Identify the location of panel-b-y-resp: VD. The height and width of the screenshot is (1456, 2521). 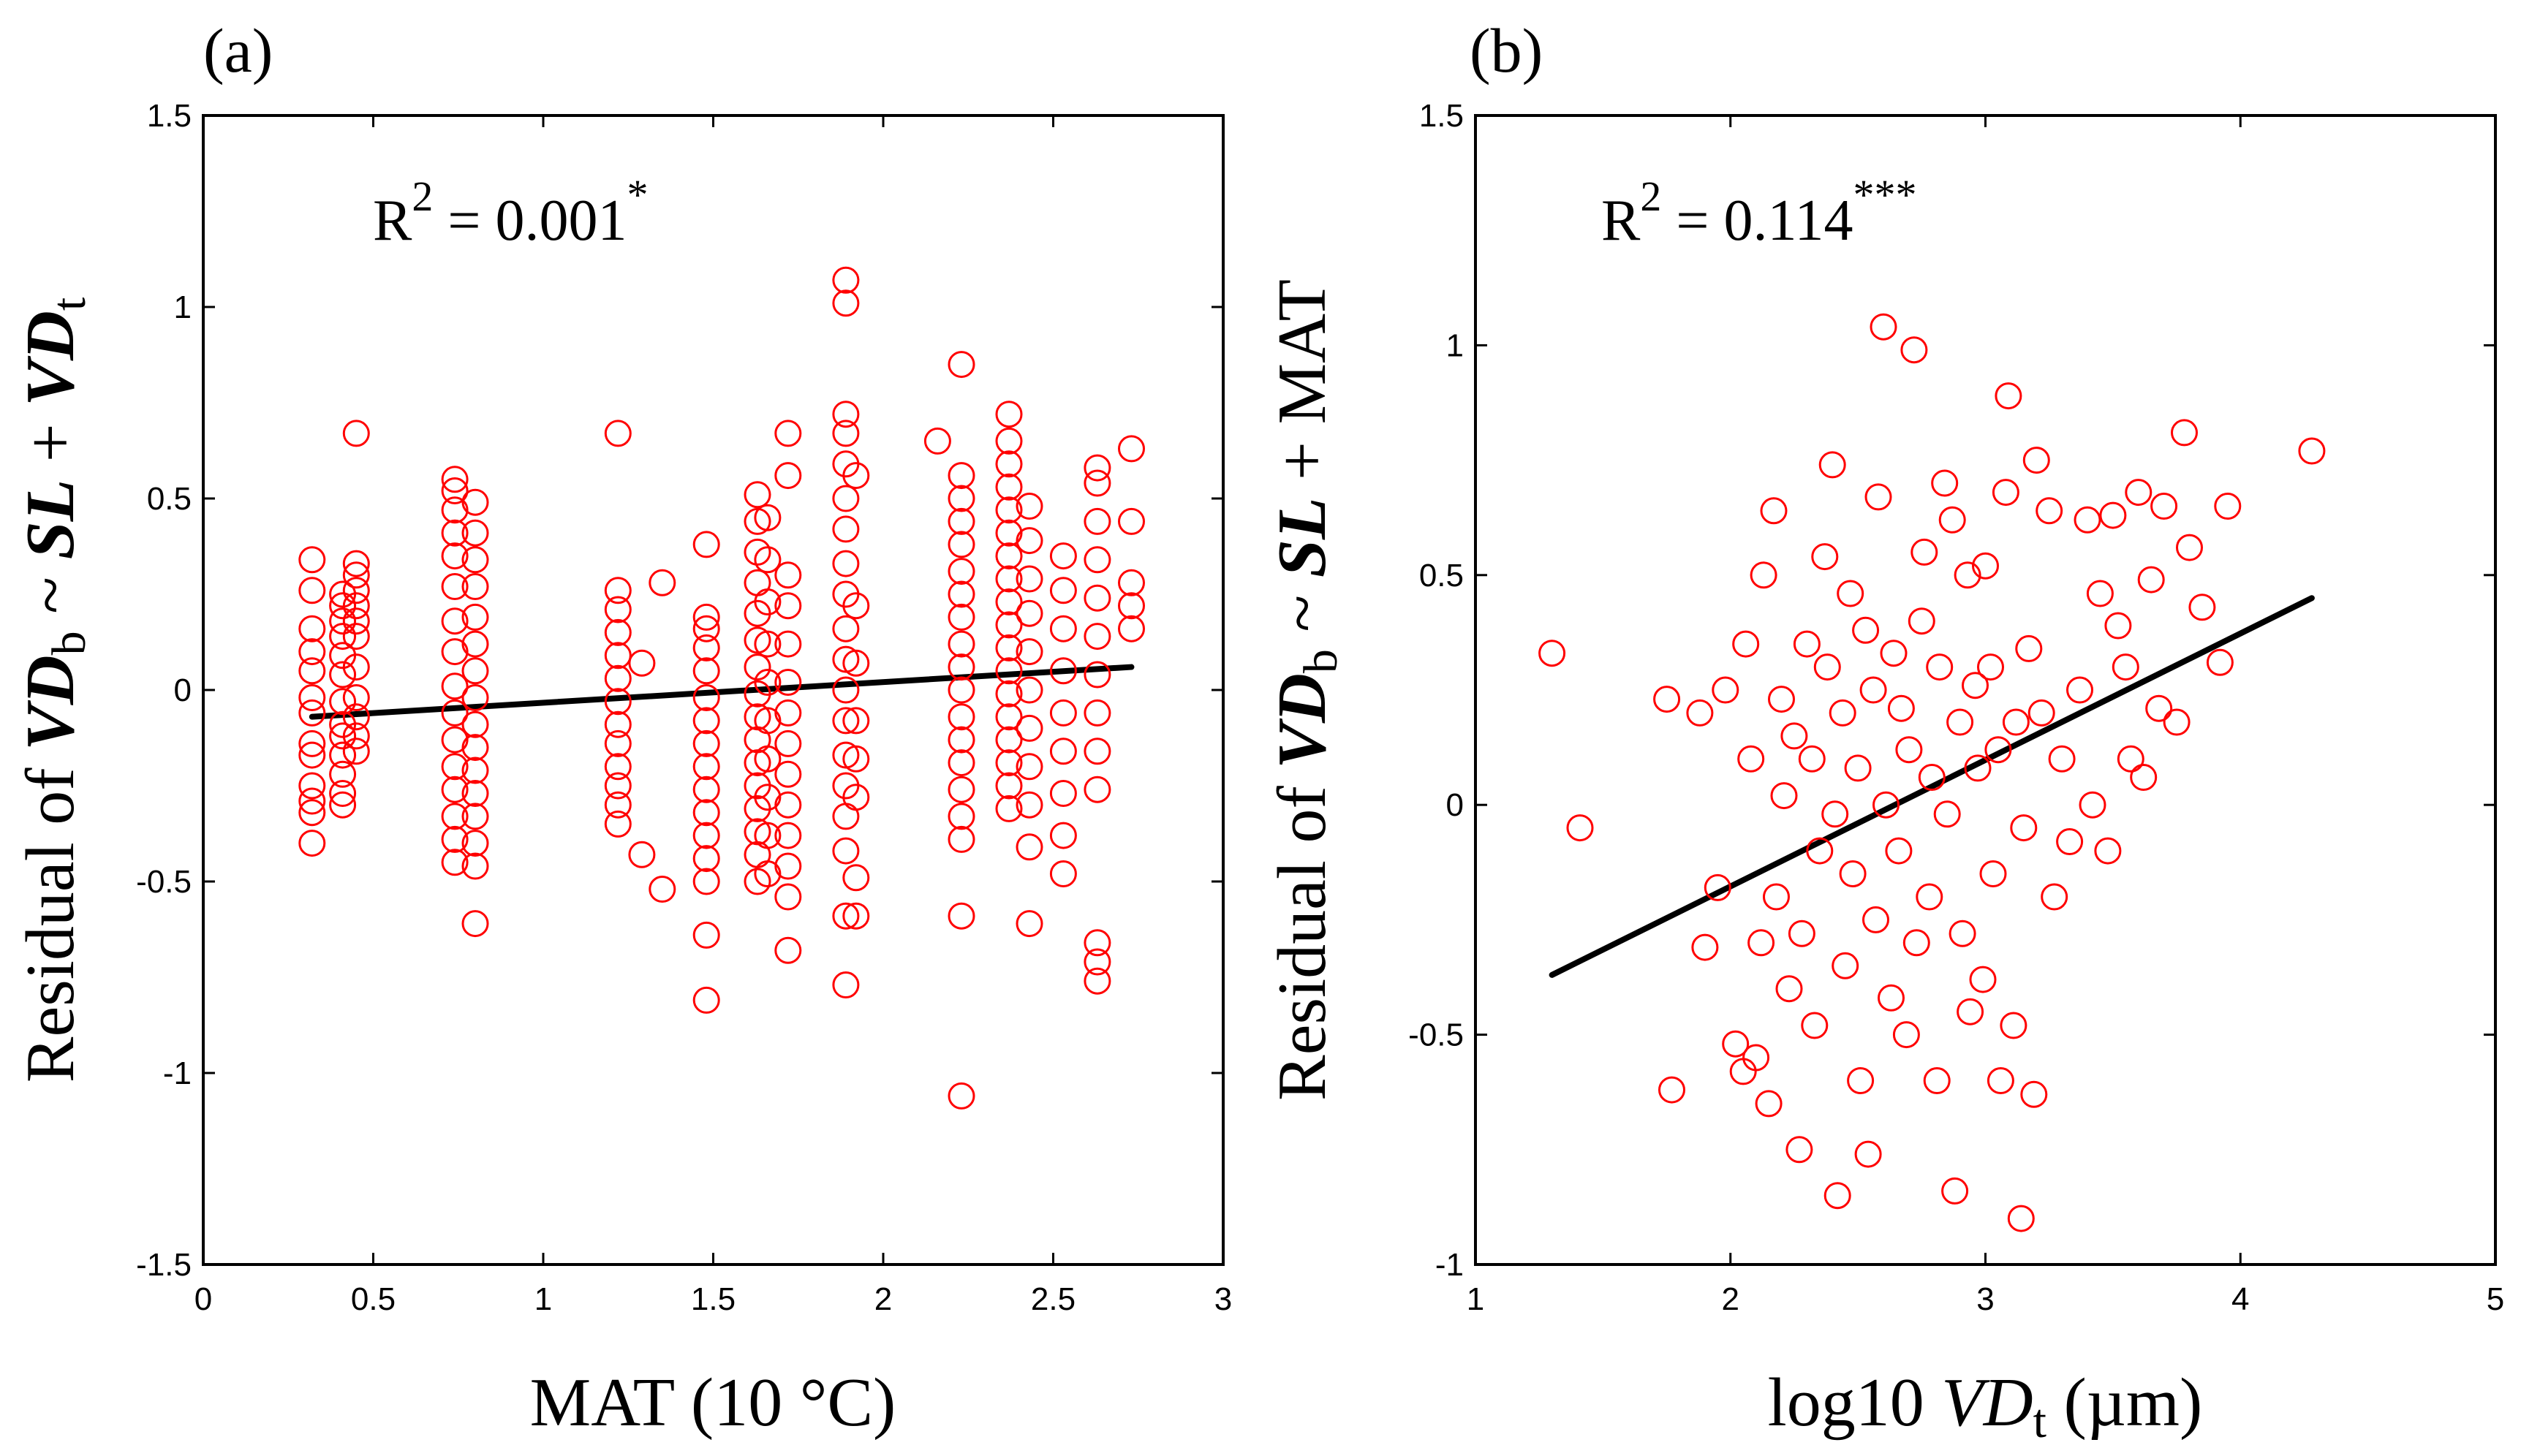
(1302, 721).